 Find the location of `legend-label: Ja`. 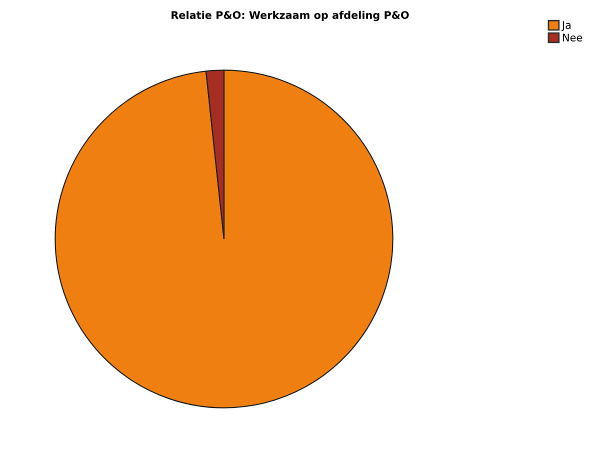

legend-label: Ja is located at coordinates (566, 26).